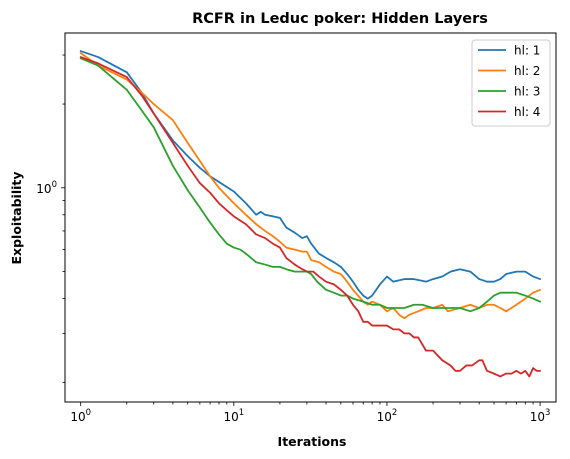 The image size is (570, 459). Describe the element at coordinates (527, 92) in the screenshot. I see `legend-label-3: hl: 3` at that location.